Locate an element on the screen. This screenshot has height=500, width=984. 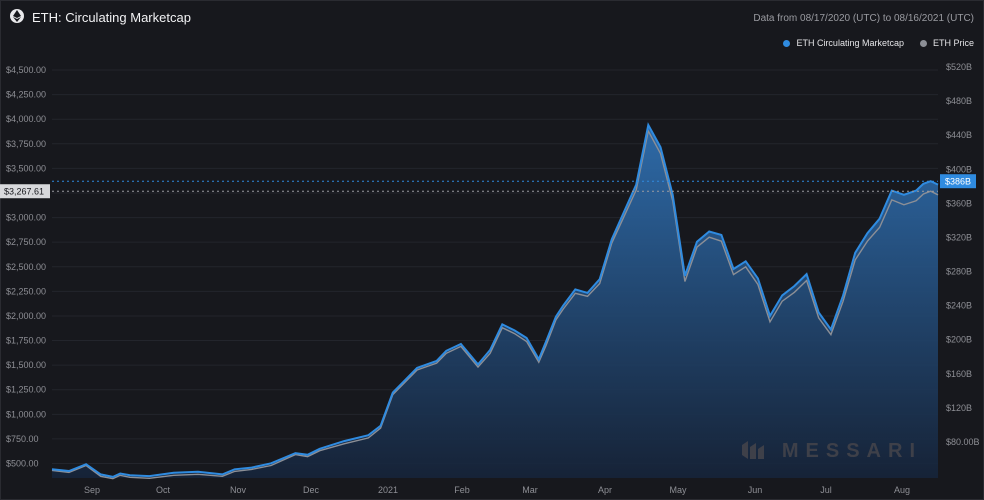
right-tick-label: $520B is located at coordinates (959, 67).